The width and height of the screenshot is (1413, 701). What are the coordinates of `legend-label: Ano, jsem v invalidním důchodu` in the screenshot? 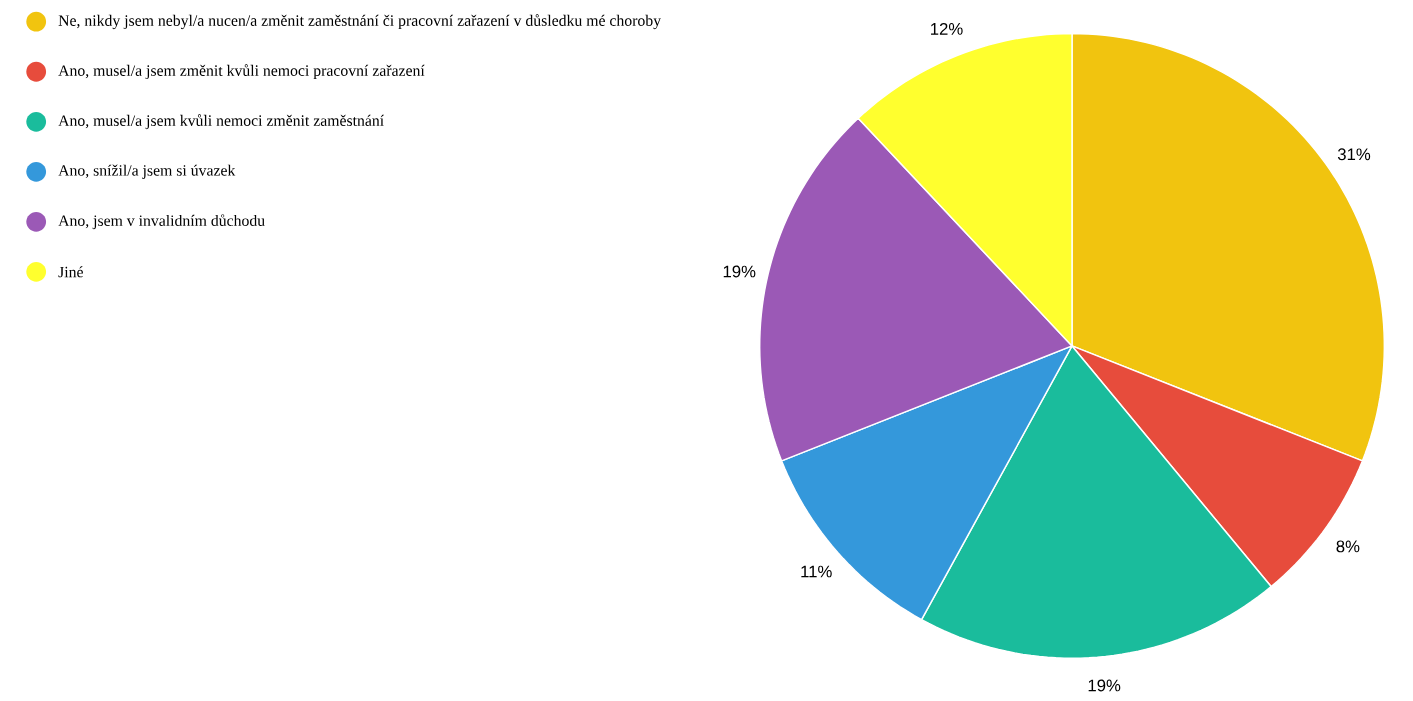 It's located at (161, 222).